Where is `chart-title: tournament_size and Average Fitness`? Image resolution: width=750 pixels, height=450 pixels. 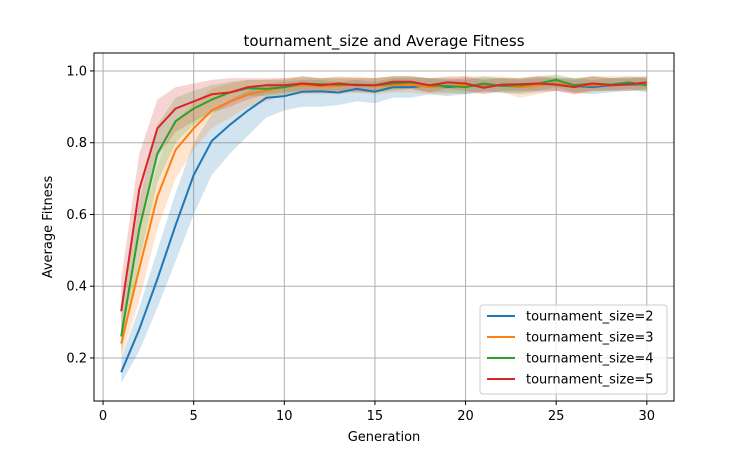
chart-title: tournament_size and Average Fitness is located at coordinates (383, 41).